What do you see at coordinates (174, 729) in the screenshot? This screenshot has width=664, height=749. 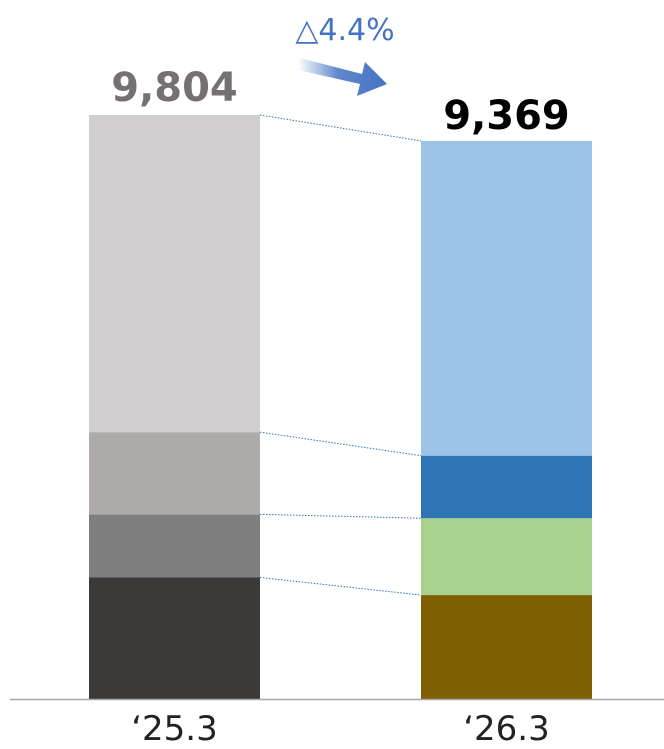 I see `x-tick-label-25-3: ‘25.3` at bounding box center [174, 729].